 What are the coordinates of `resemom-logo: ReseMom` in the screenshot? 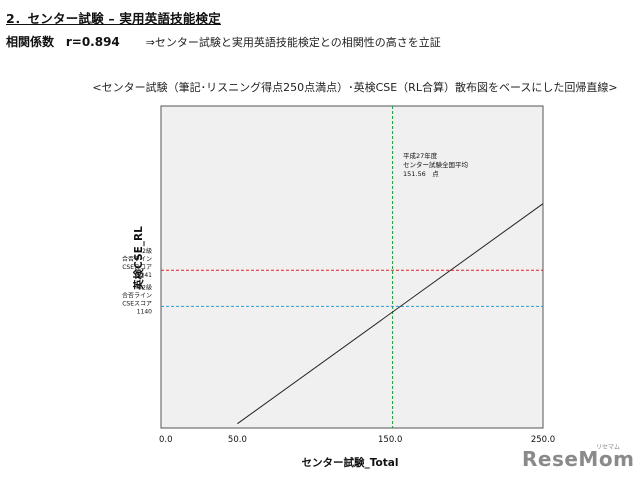 It's located at (578, 459).